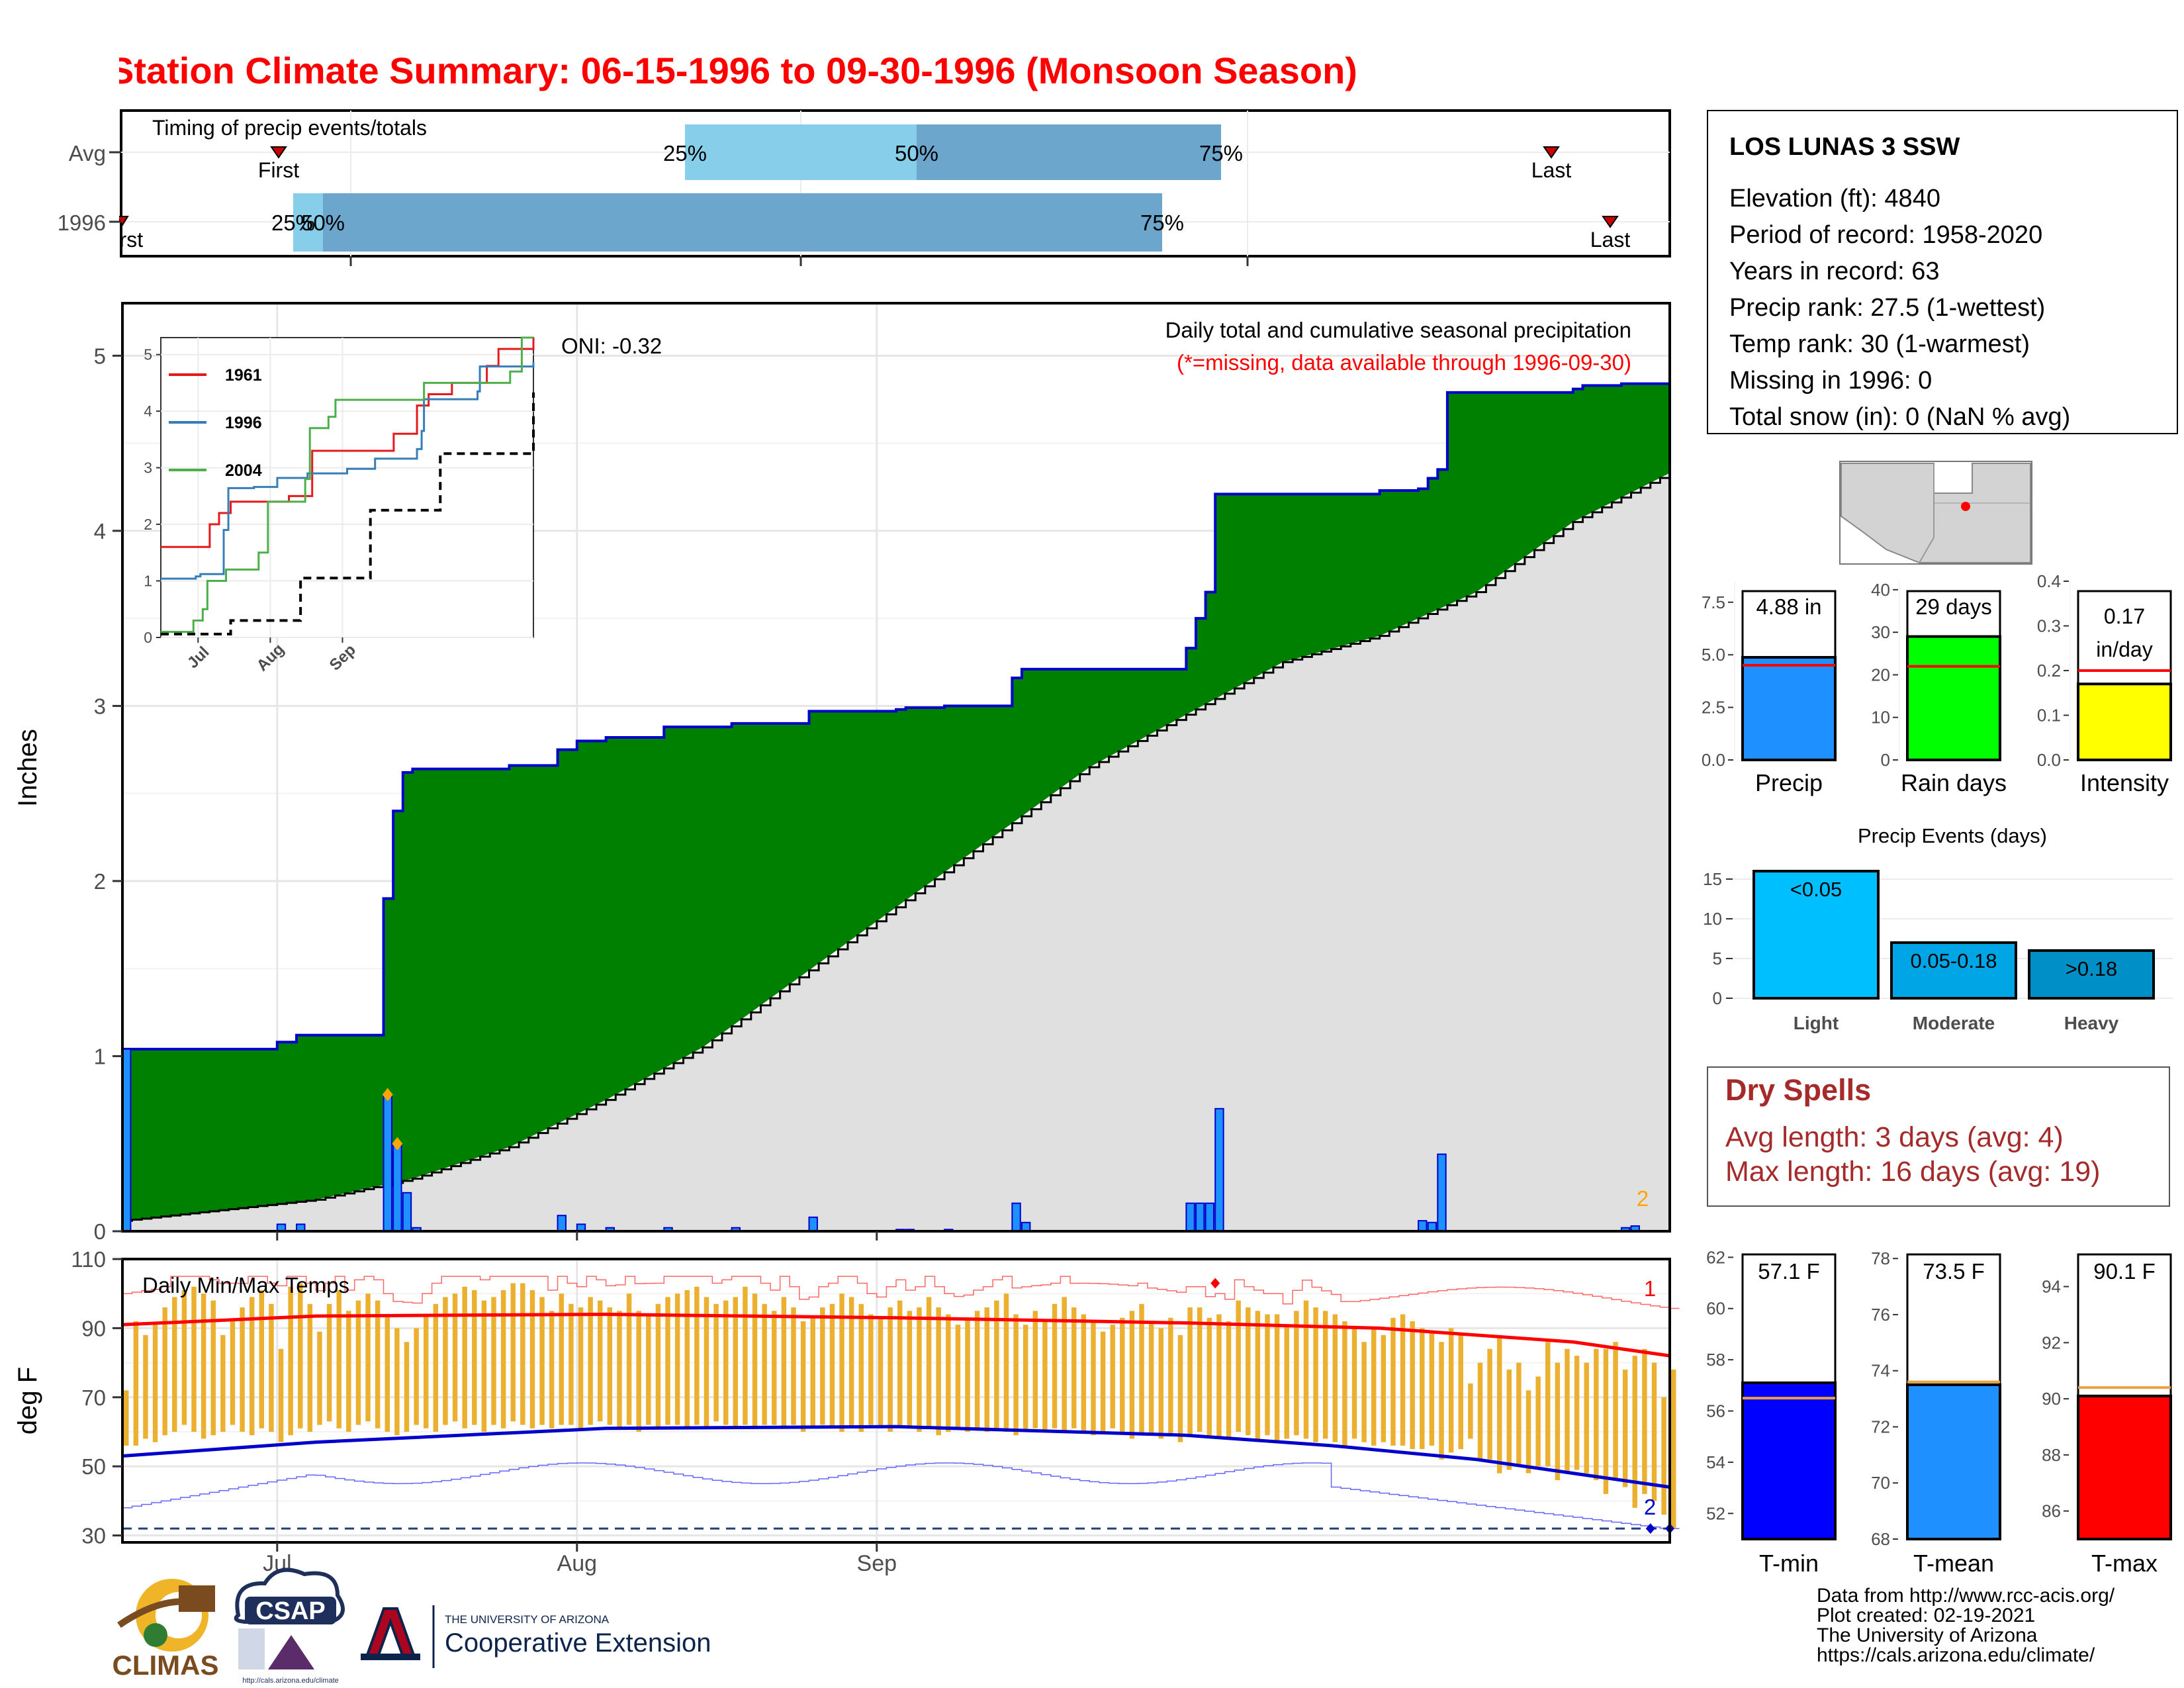 This screenshot has height=1688, width=2184. What do you see at coordinates (1831, 381) in the screenshot?
I see `station-info-line: Missing in 1996: 0` at bounding box center [1831, 381].